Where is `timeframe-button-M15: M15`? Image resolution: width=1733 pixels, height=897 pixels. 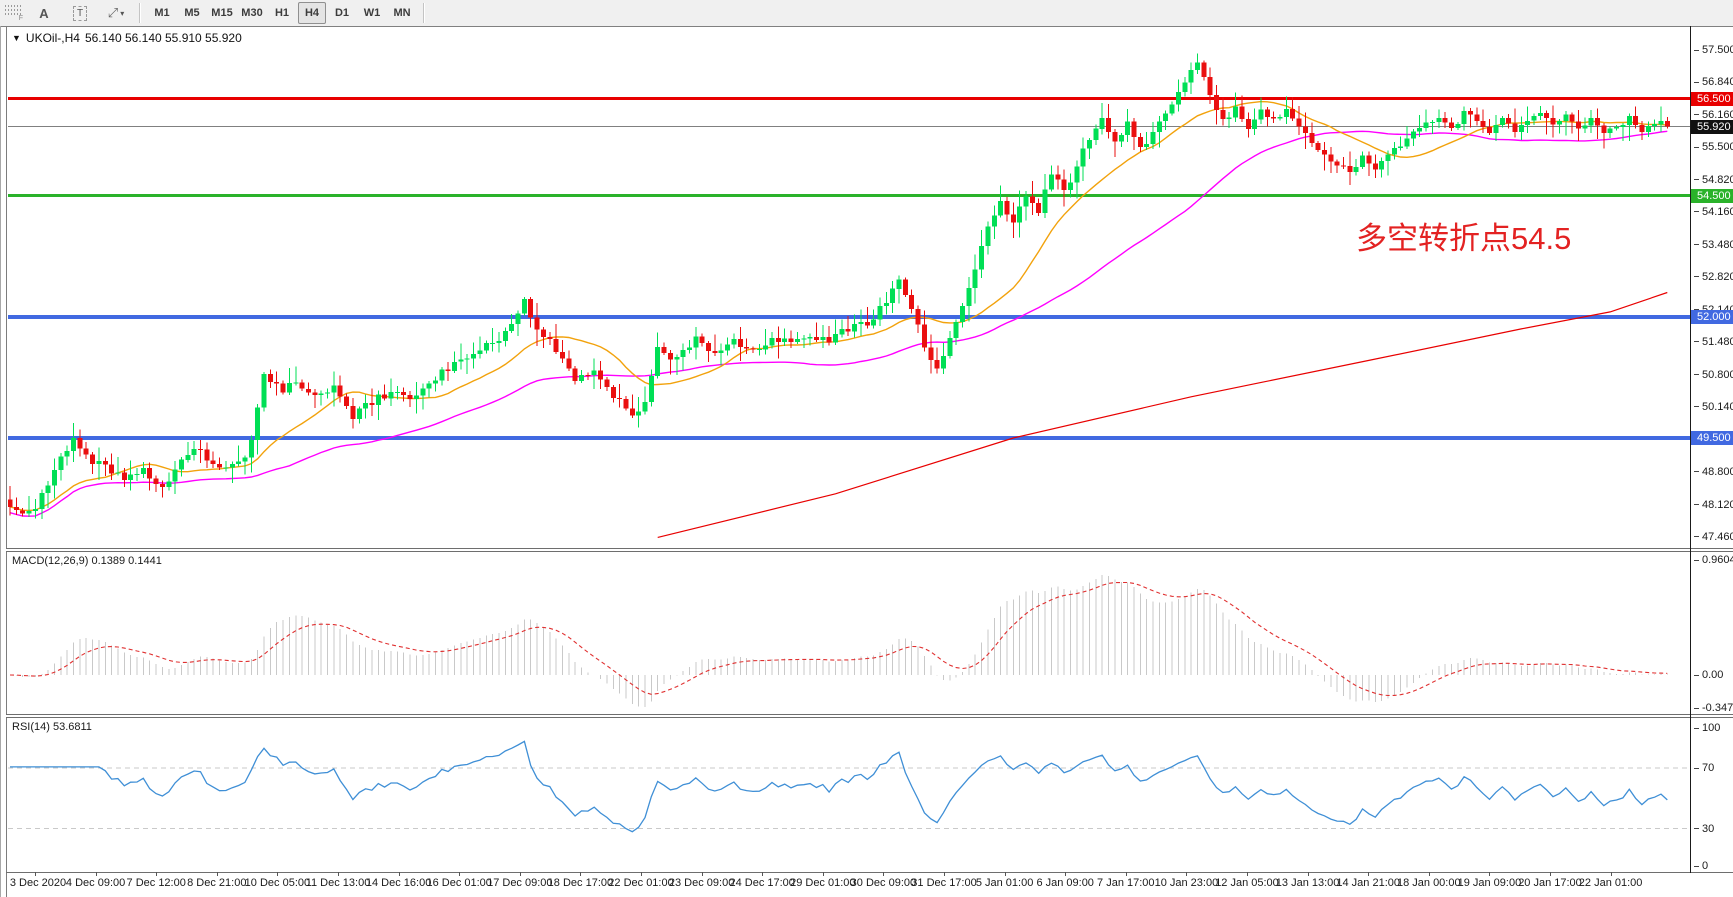 timeframe-button-M15: M15 is located at coordinates (222, 13).